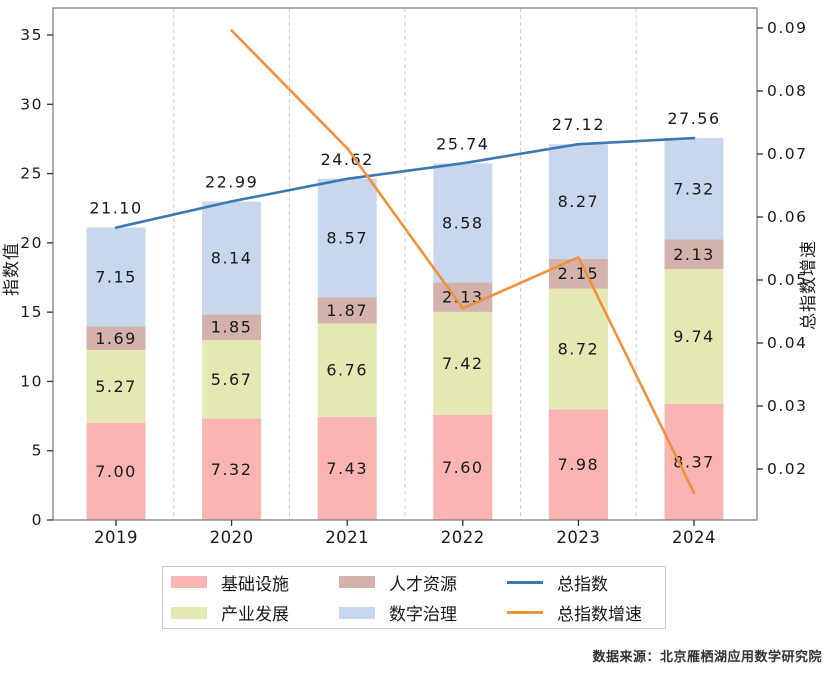  Describe the element at coordinates (599, 615) in the screenshot. I see `legend-label: 总指数增速` at that location.